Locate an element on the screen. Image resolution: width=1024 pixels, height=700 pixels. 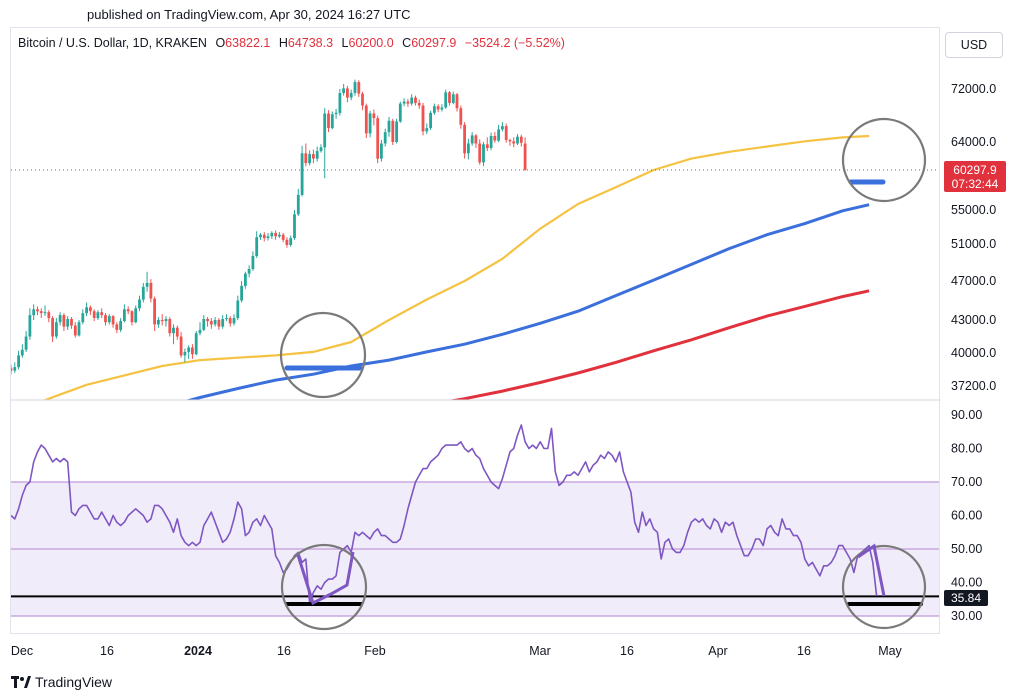
legend-close-label: C is located at coordinates (407, 43).